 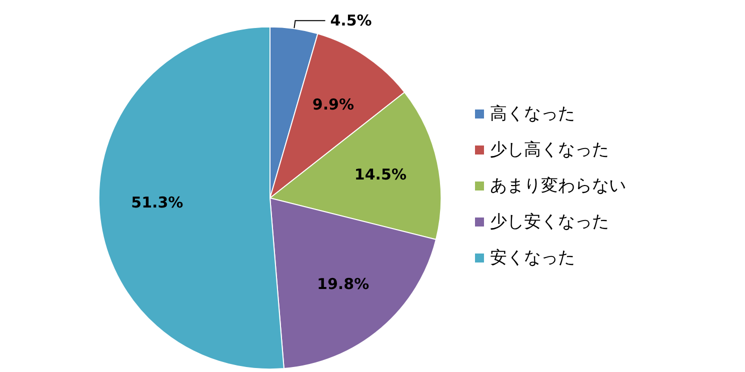 What do you see at coordinates (532, 258) in the screenshot?
I see `legend-label: 安くなった` at bounding box center [532, 258].